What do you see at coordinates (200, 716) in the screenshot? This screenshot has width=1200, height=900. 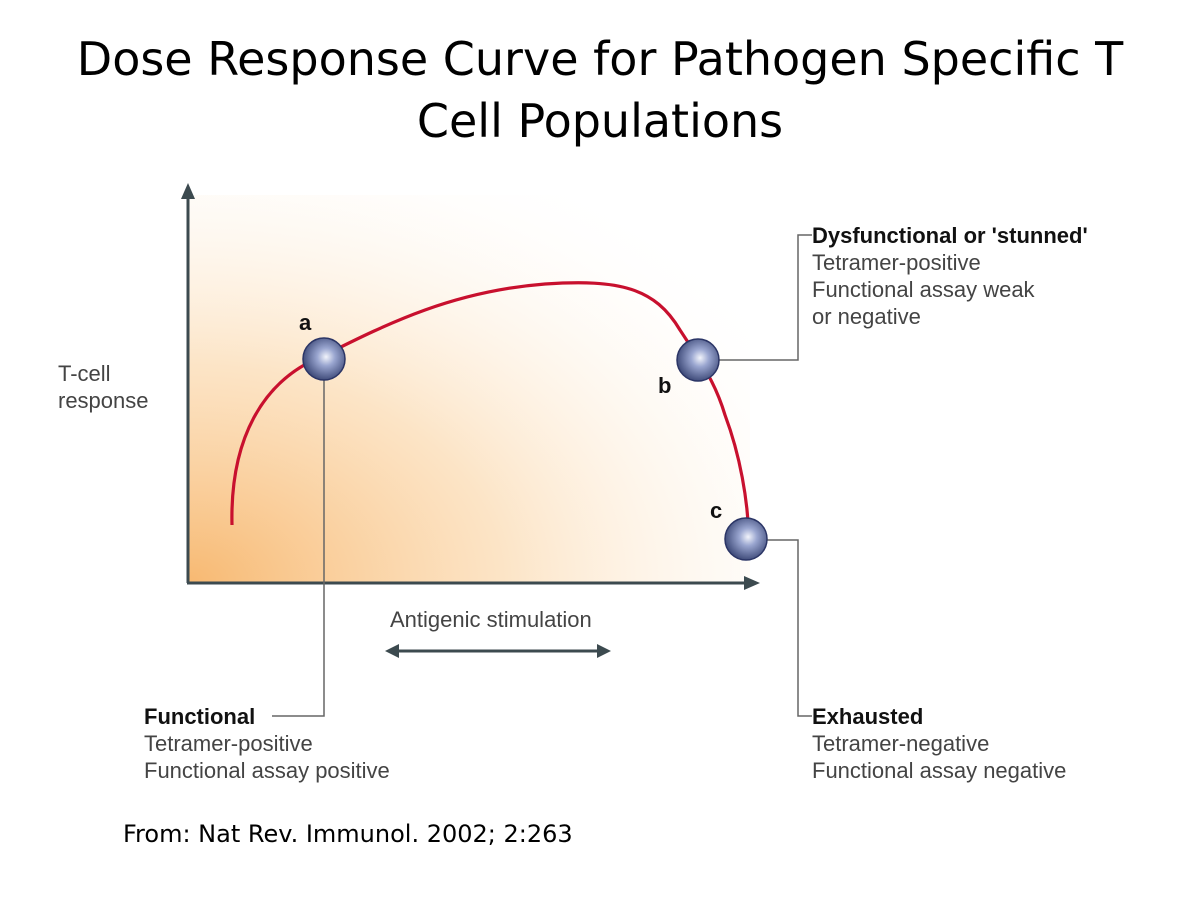 I see `callout-functional-heading: Functional` at bounding box center [200, 716].